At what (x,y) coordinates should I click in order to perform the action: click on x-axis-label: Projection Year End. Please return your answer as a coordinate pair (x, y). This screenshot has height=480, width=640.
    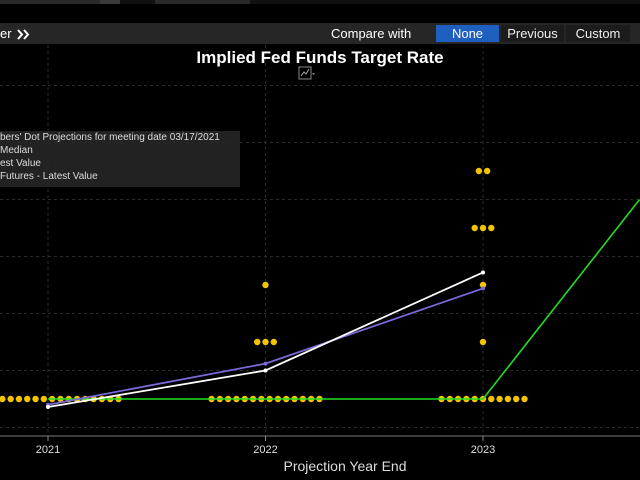
    Looking at the image, I should click on (345, 466).